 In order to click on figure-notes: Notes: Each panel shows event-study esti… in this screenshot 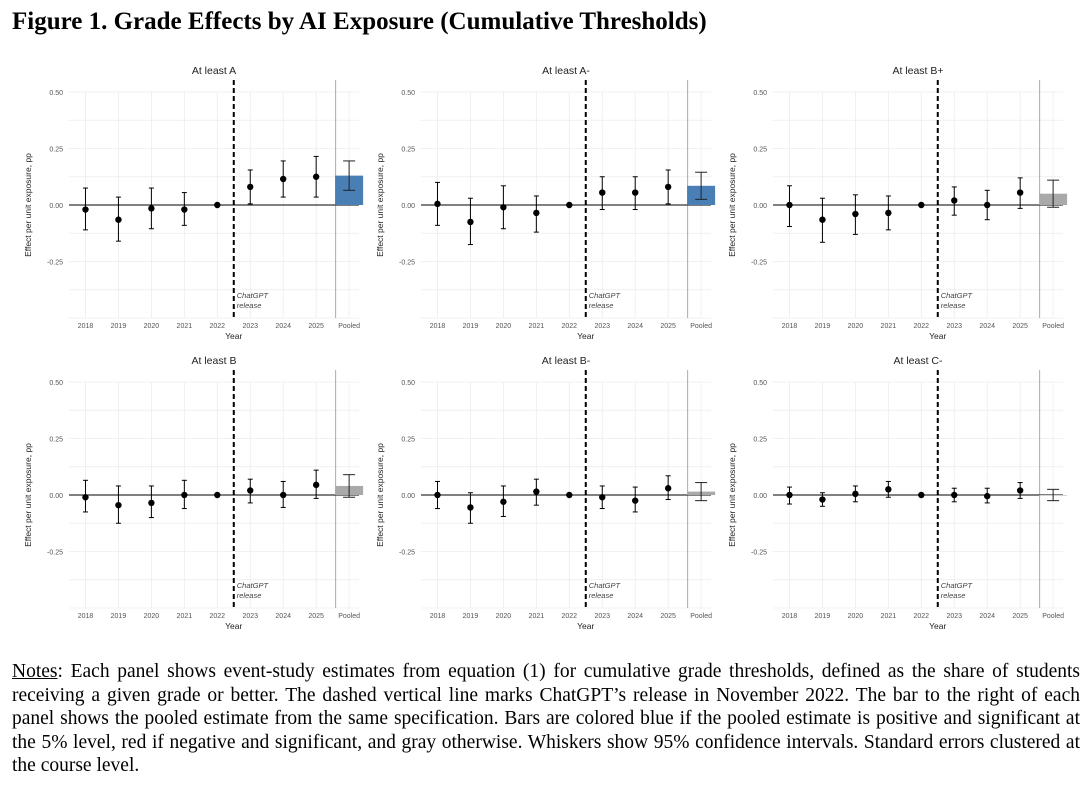, I will do `click(546, 719)`.